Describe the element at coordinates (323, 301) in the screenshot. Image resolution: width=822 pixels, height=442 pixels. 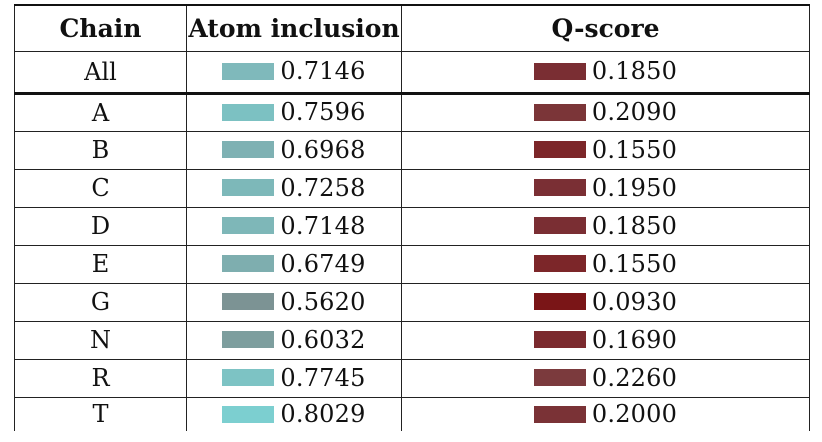
I see `atom-inclusion-value: 0.5620` at that location.